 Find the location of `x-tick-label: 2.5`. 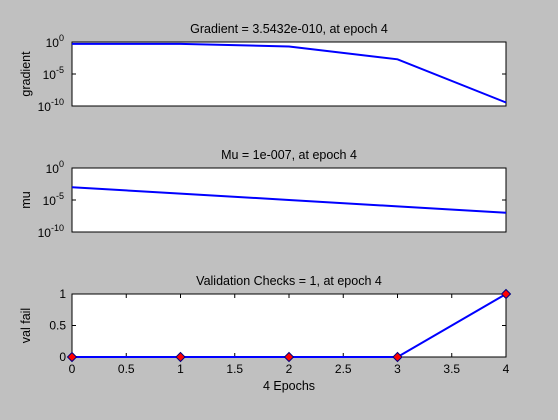

x-tick-label: 2.5 is located at coordinates (343, 369).